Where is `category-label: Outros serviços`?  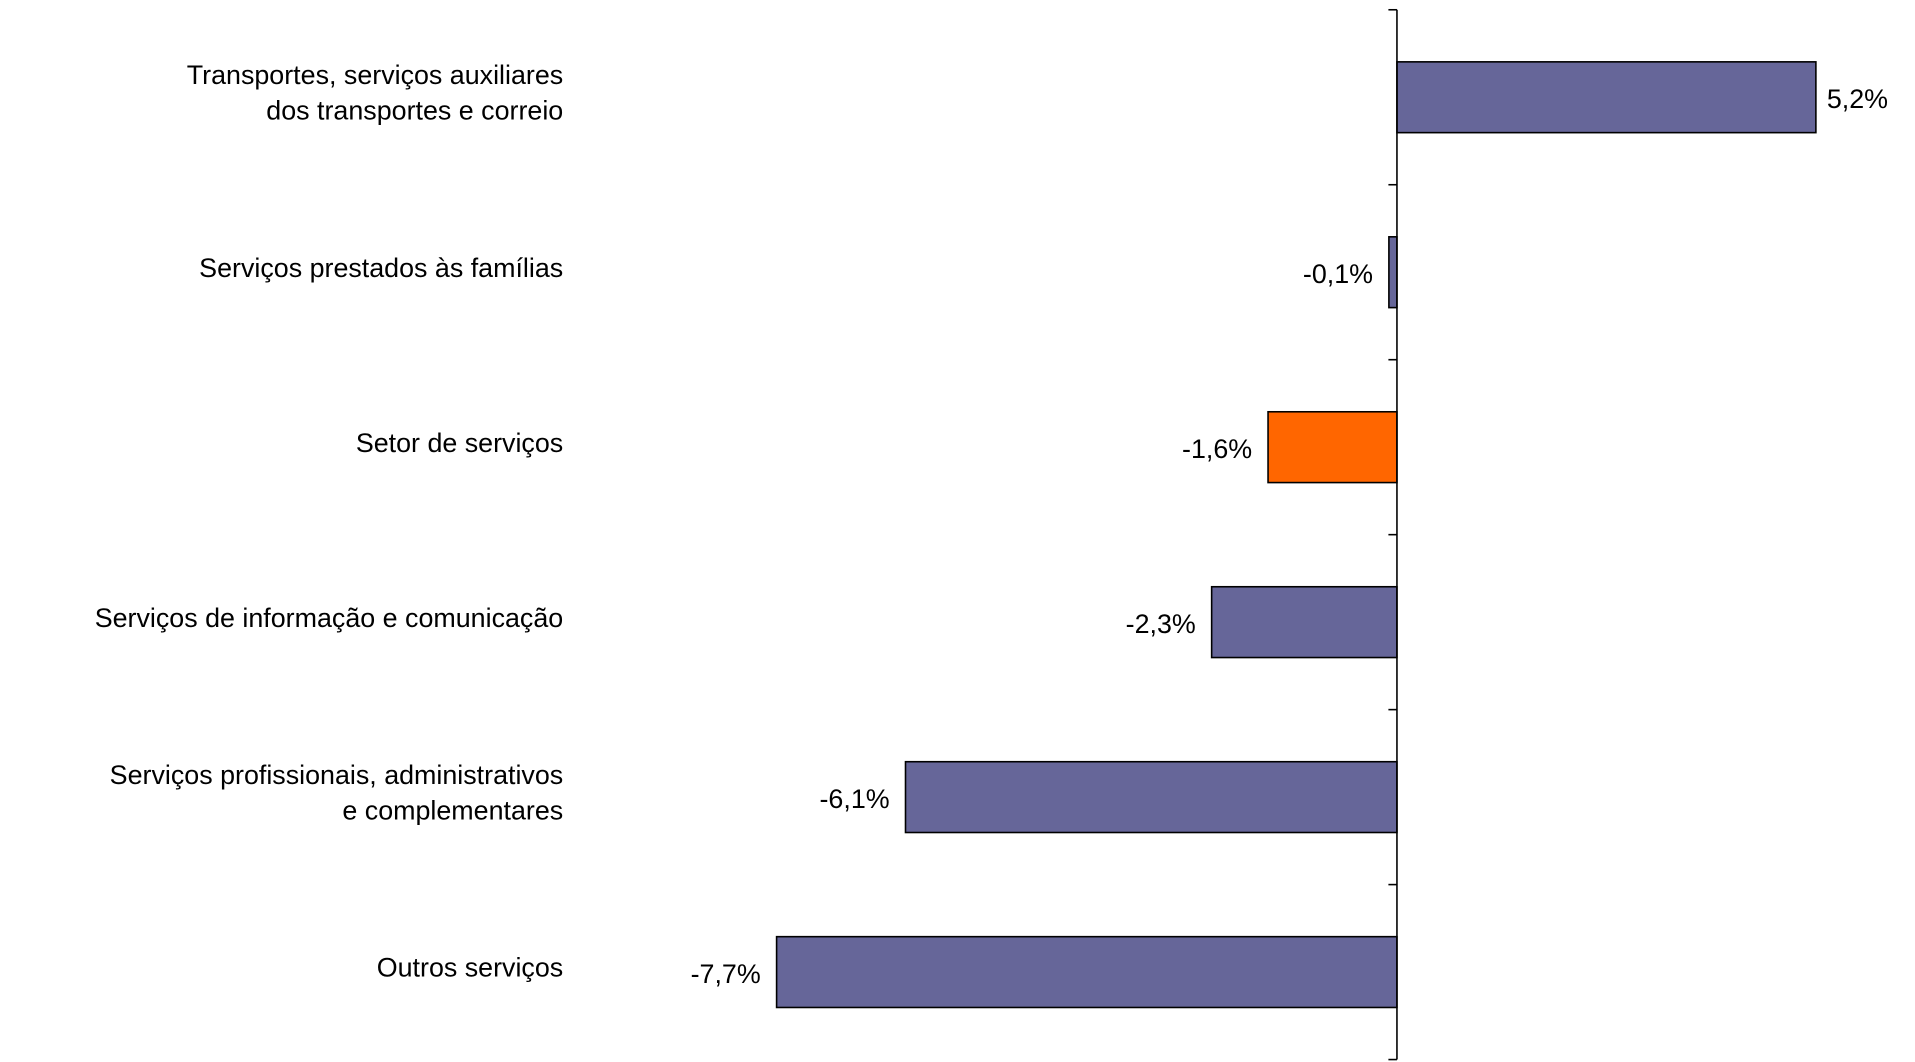
category-label: Outros serviços is located at coordinates (470, 968).